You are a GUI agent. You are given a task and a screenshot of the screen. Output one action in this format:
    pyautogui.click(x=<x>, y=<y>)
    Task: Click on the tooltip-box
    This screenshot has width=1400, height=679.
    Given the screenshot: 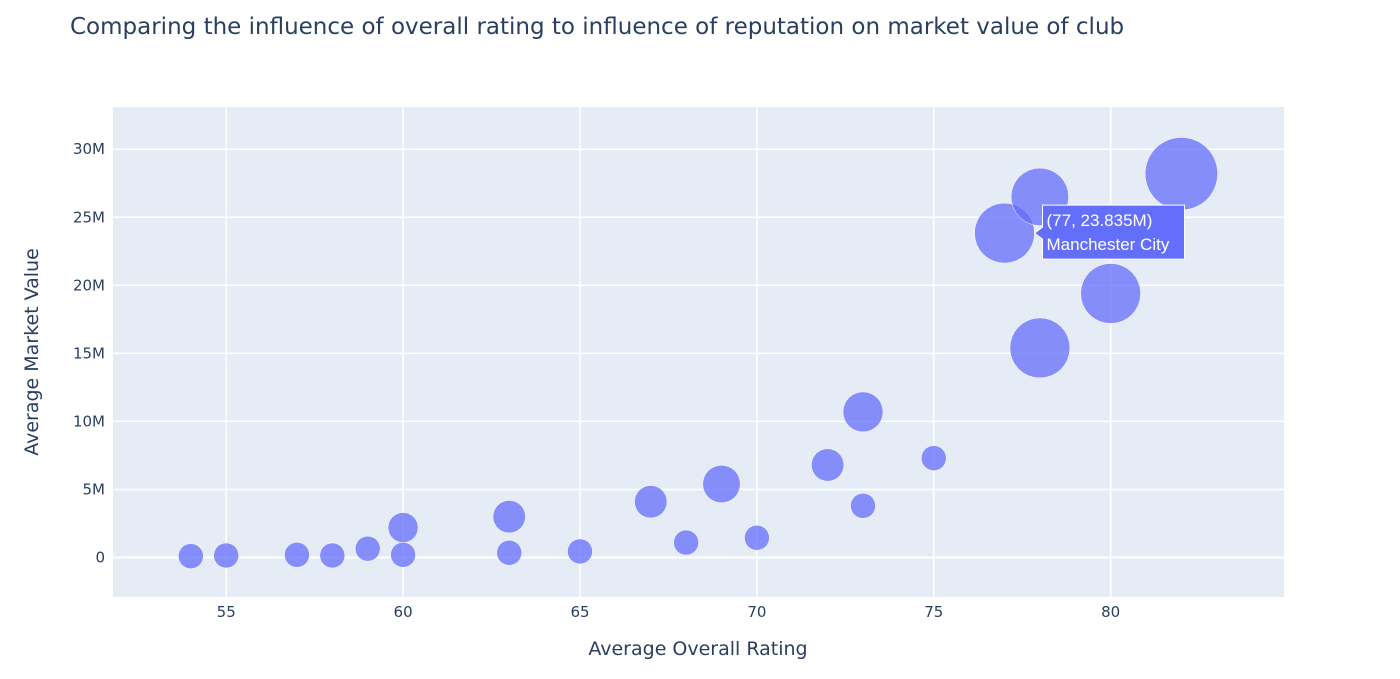 What is the action you would take?
    pyautogui.click(x=1109, y=232)
    